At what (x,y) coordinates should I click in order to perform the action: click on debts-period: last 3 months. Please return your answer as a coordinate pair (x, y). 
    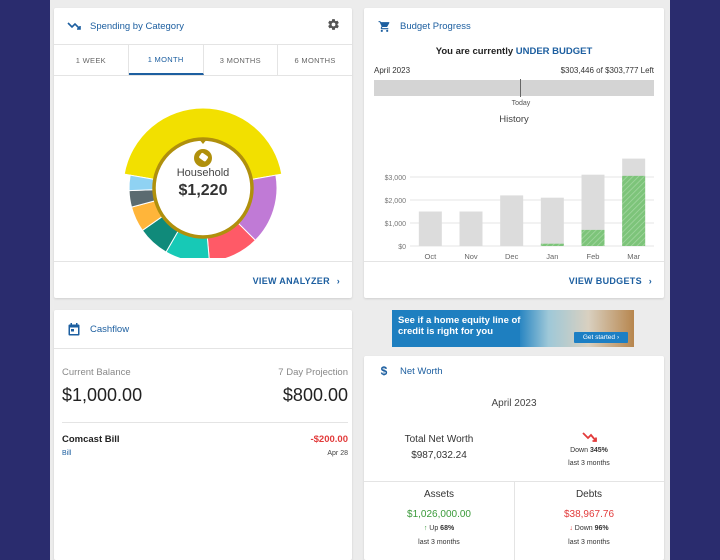
    Looking at the image, I should click on (589, 542).